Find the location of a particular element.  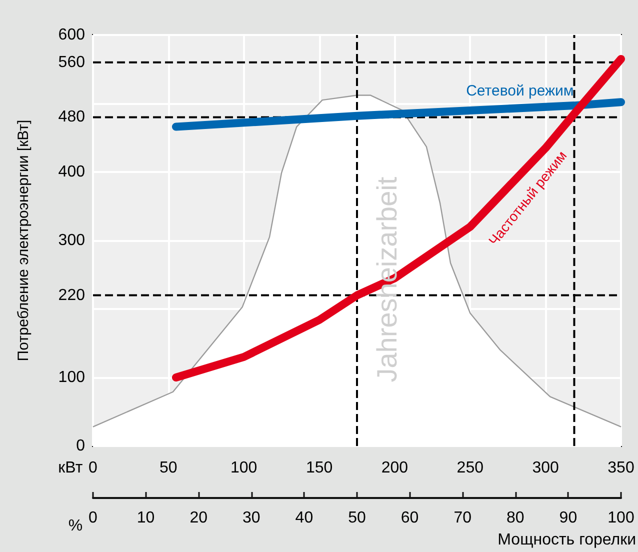

x-tick-label: 100 is located at coordinates (244, 468).